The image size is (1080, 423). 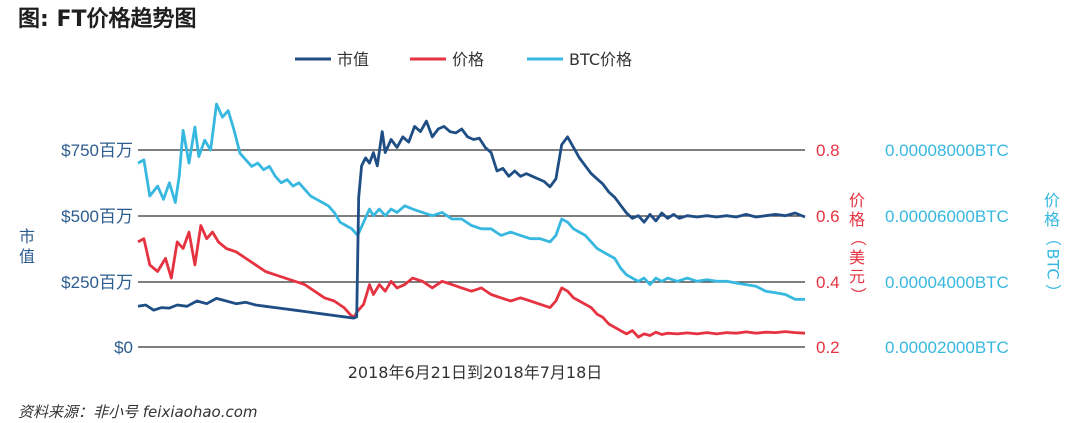 I want to click on price-axis-title-char: 价, so click(x=857, y=200).